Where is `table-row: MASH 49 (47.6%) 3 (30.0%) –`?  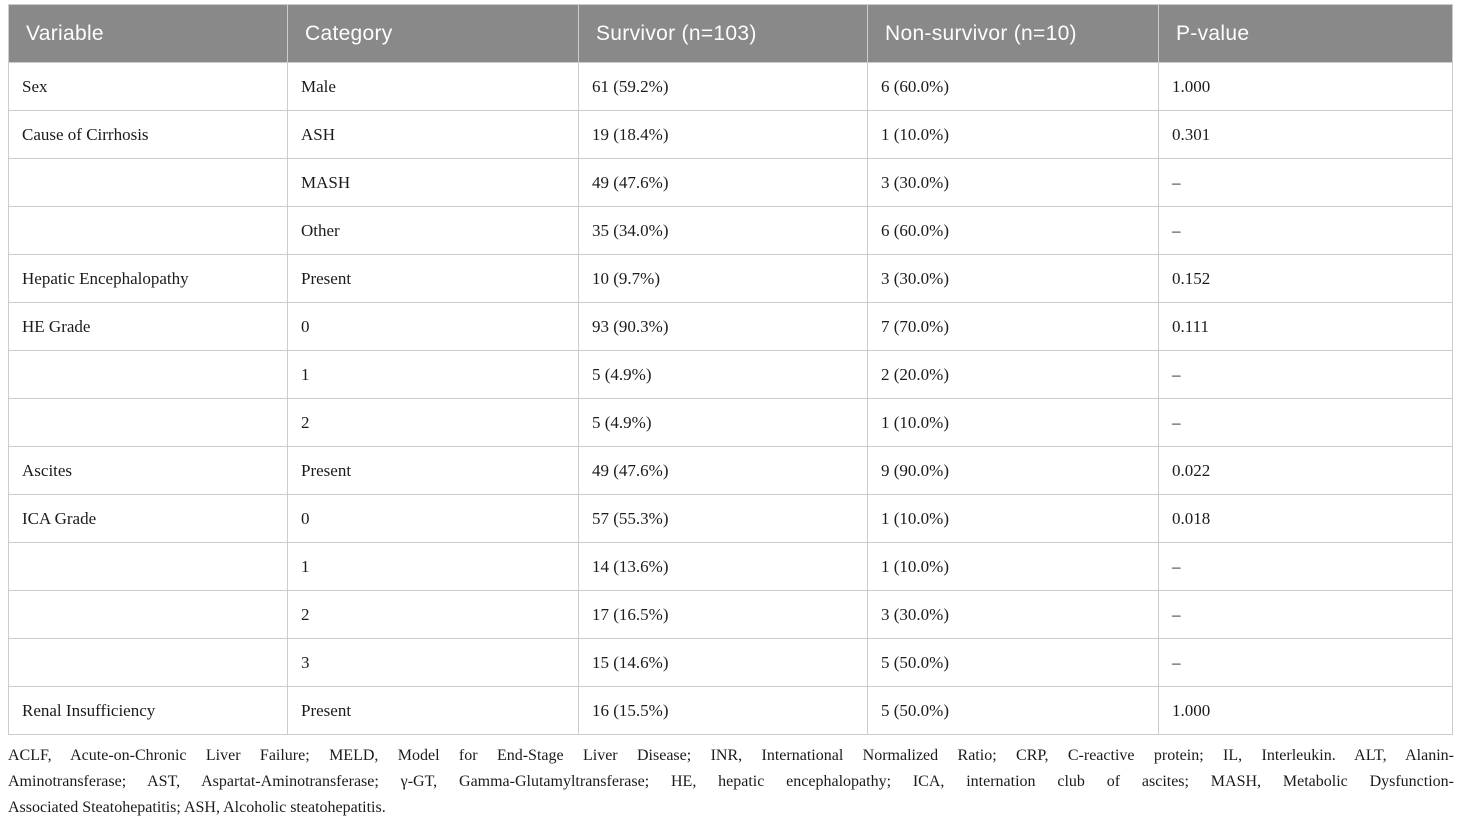 table-row: MASH 49 (47.6%) 3 (30.0%) – is located at coordinates (730, 182).